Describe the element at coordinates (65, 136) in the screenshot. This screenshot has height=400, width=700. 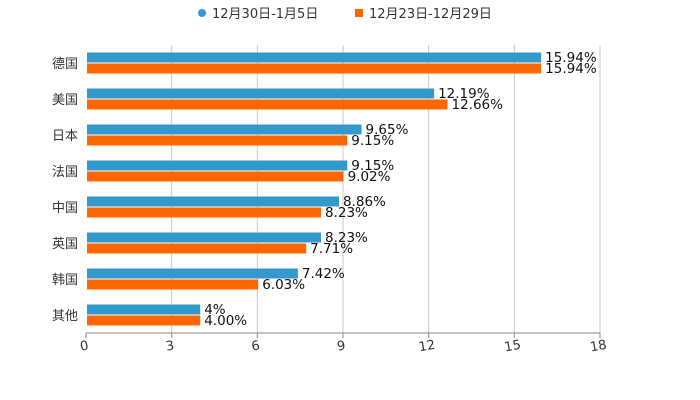
I see `category-label: 日本` at that location.